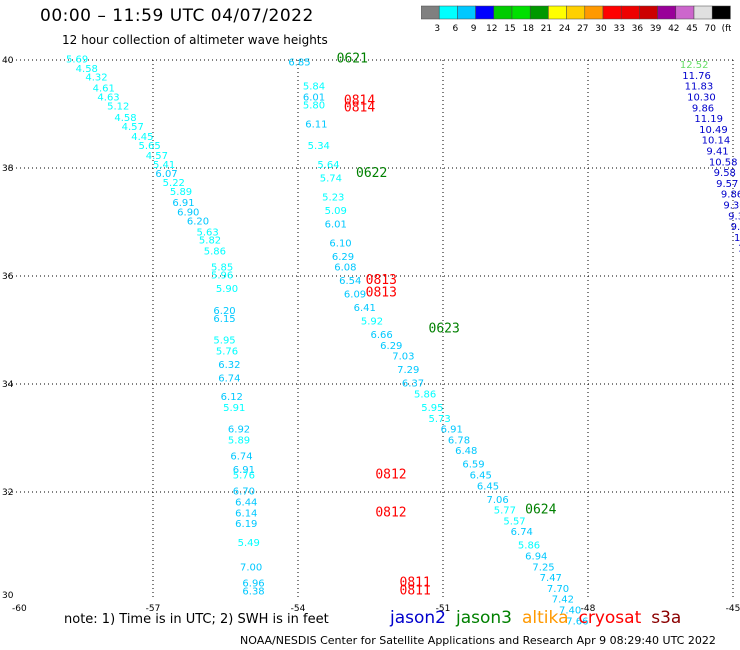 The image size is (740, 650). What do you see at coordinates (484, 618) in the screenshot?
I see `mission-legend-item: jason3` at bounding box center [484, 618].